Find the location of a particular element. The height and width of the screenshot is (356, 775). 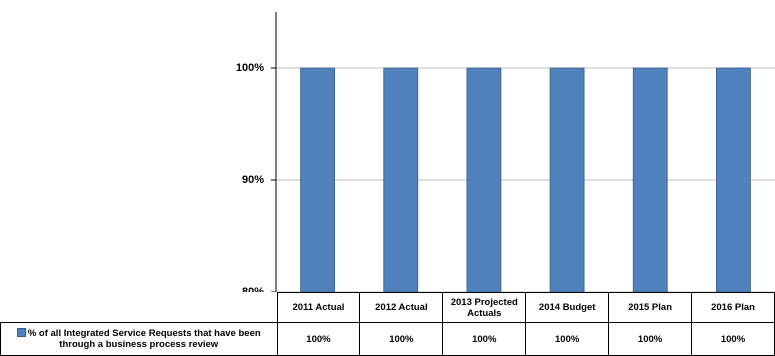

y-tick-label: 100% is located at coordinates (250, 68).